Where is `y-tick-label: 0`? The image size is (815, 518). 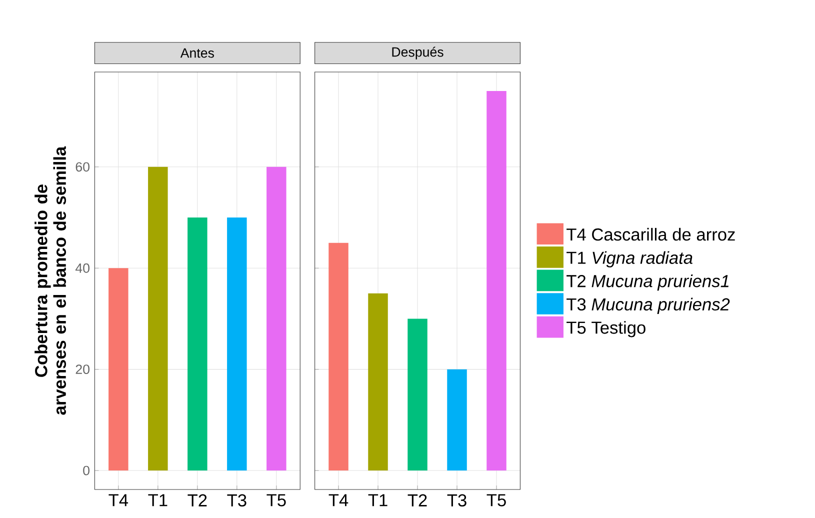 y-tick-label: 0 is located at coordinates (86, 471).